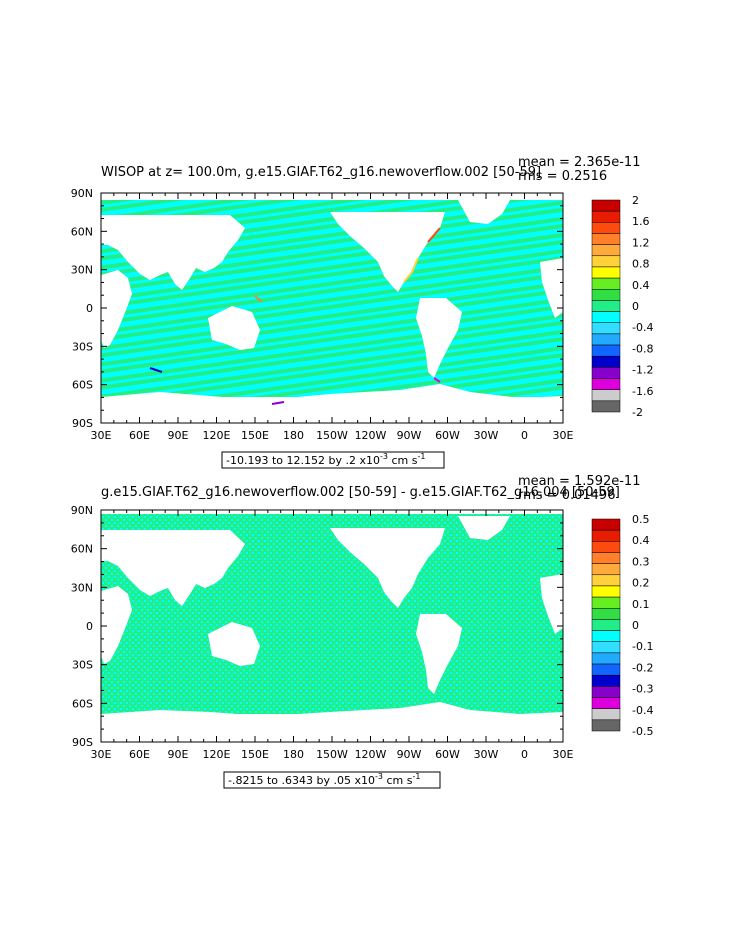 The image size is (733, 945). I want to click on panel-1-x-tick-label: 120E, so click(217, 435).